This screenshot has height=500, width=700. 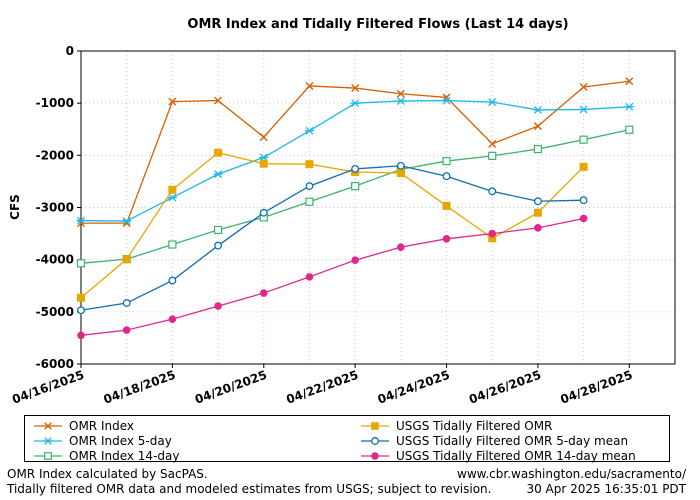 What do you see at coordinates (597, 387) in the screenshot?
I see `x-tick-label: 04/28/2025` at bounding box center [597, 387].